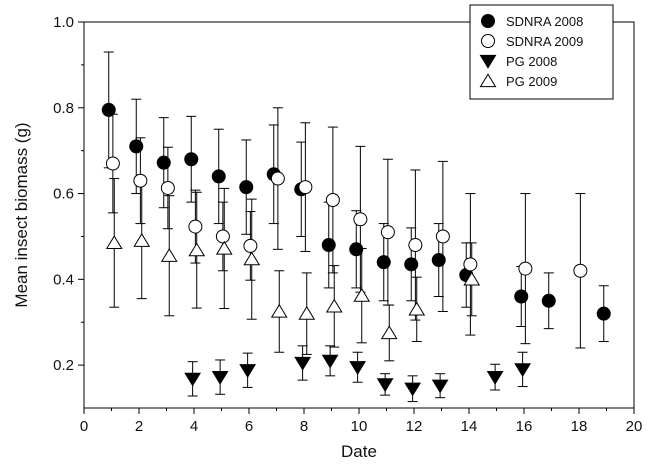 This screenshot has width=661, height=468. Describe the element at coordinates (531, 81) in the screenshot. I see `legend-label-pg-2009: PG 2009` at that location.